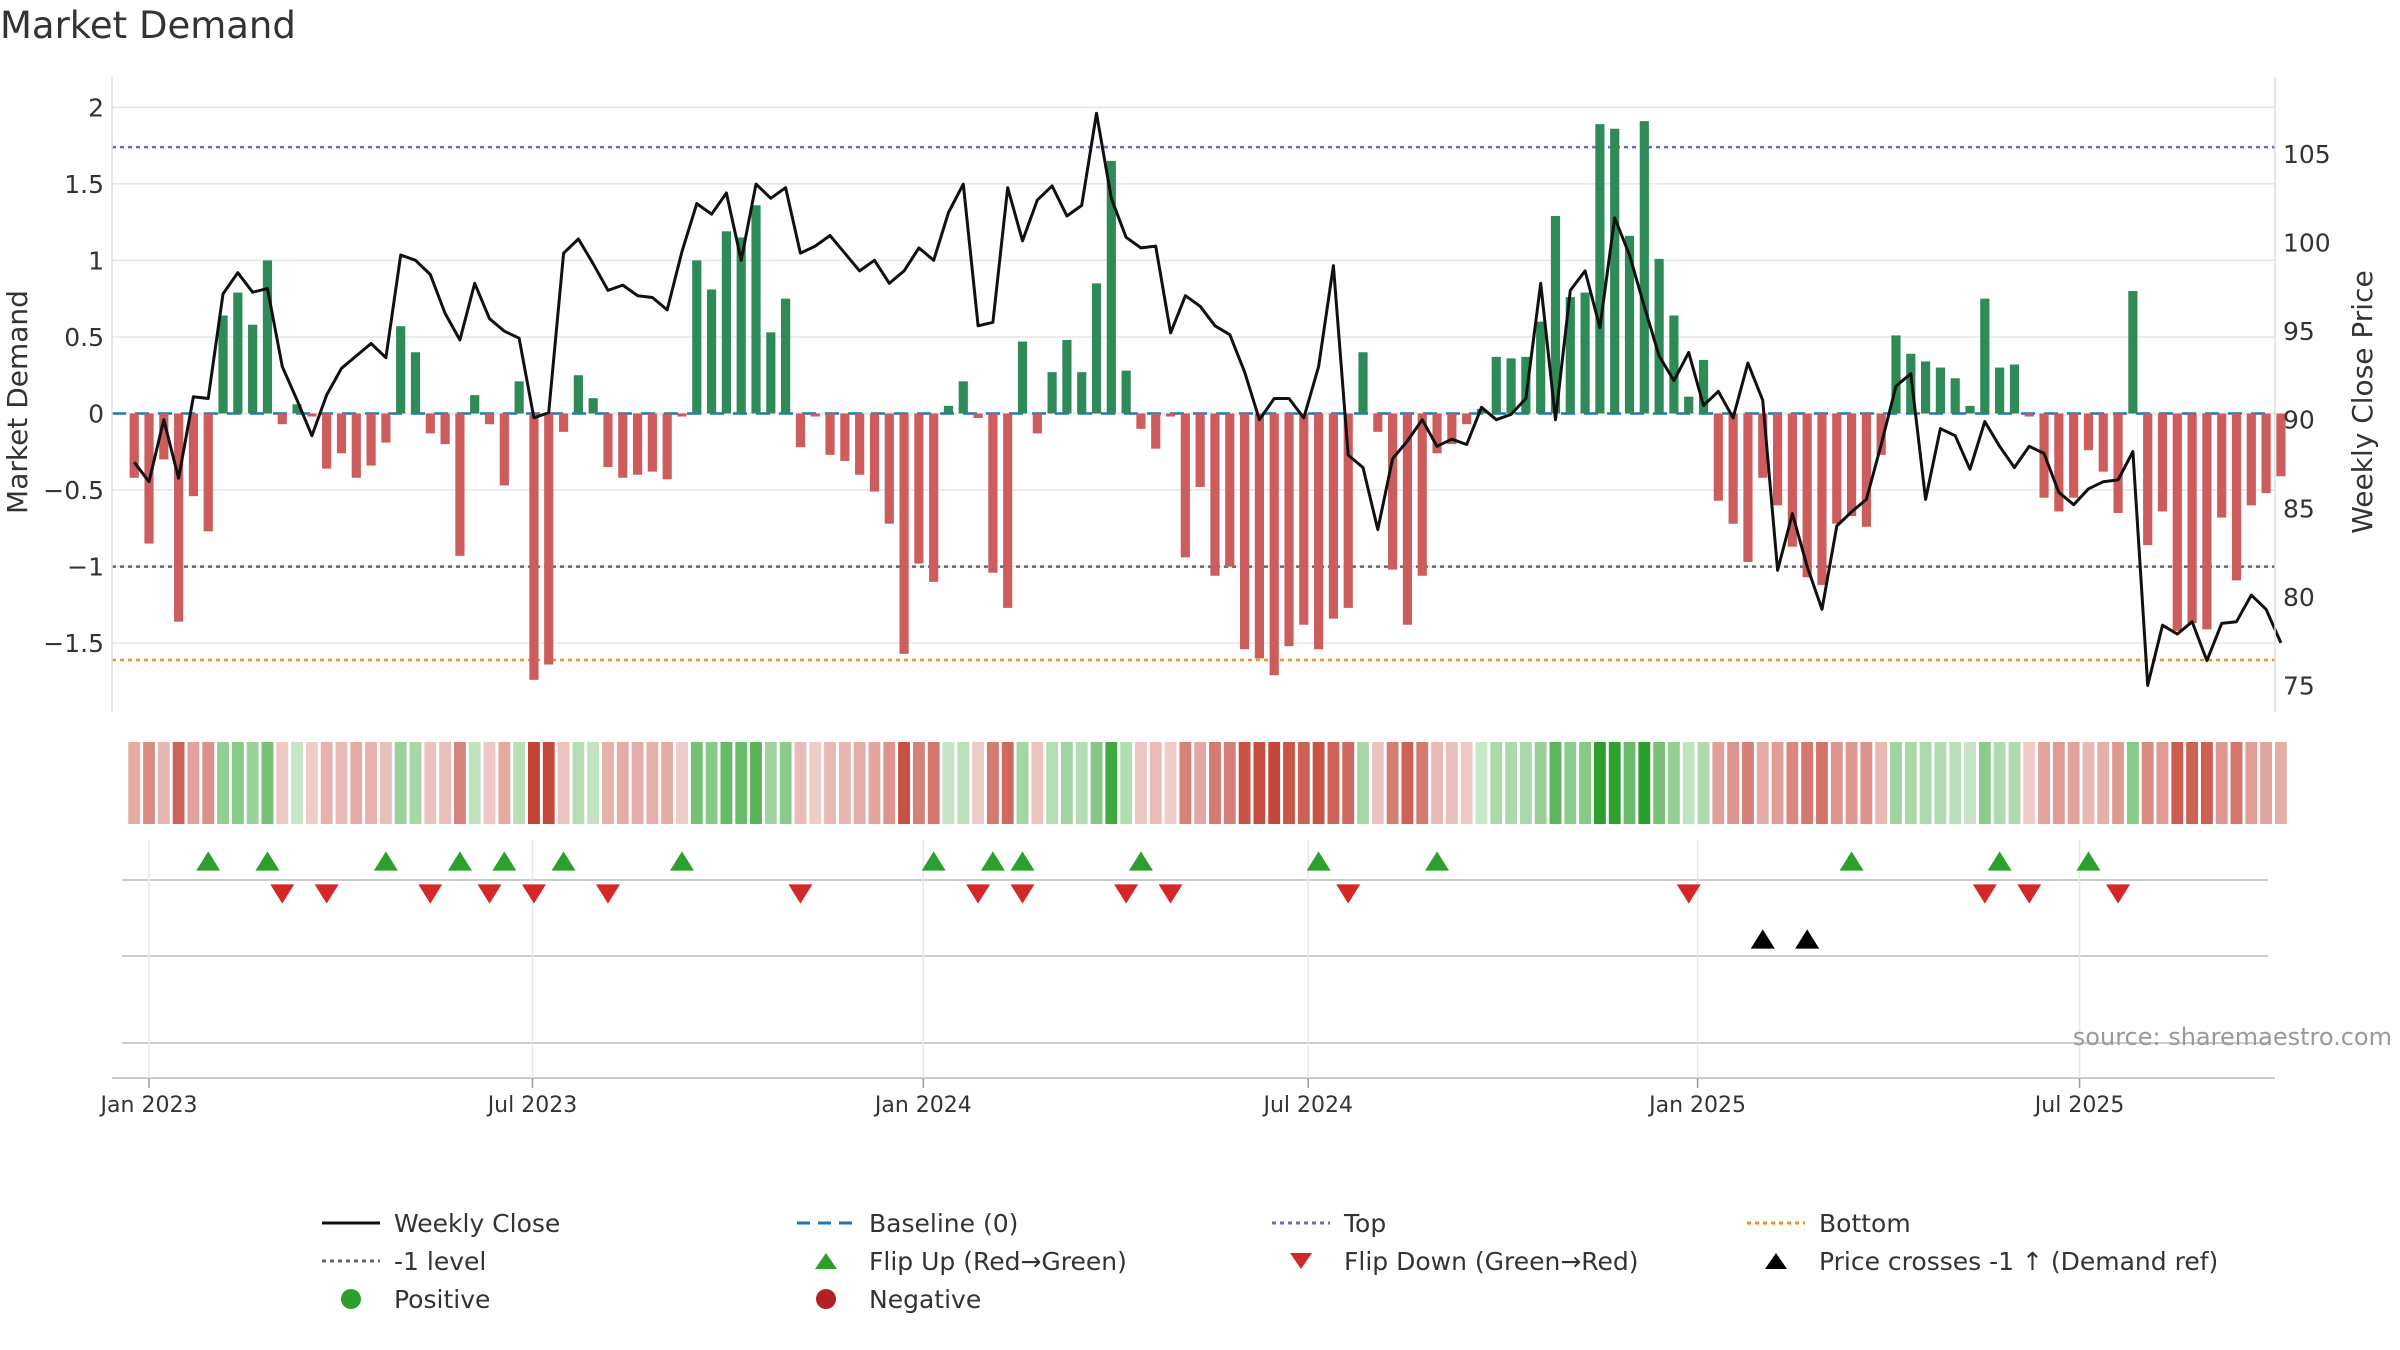 The image size is (2400, 1350). I want to click on legend-item-top: Top, so click(1328, 1223).